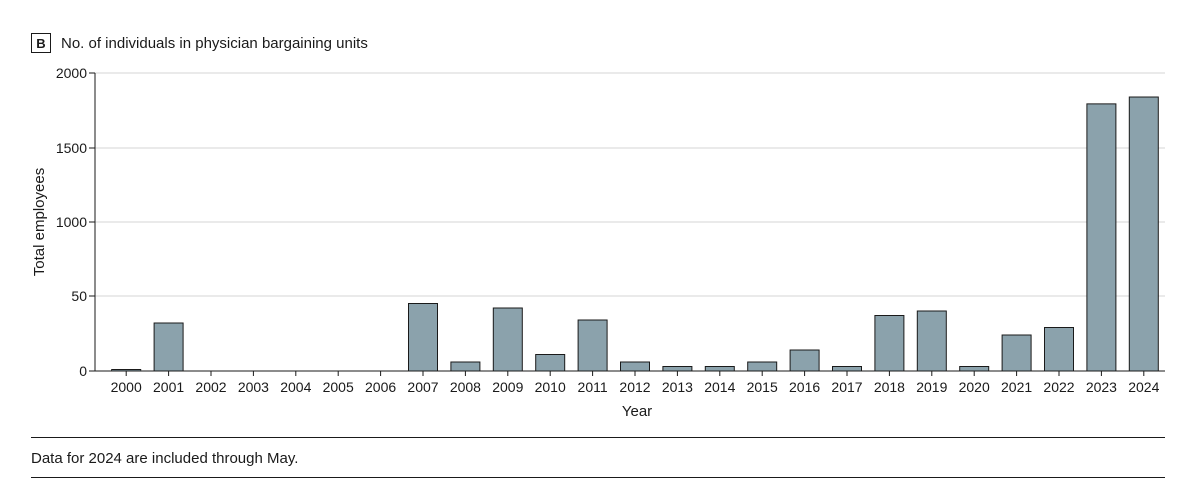 Image resolution: width=1200 pixels, height=496 pixels. What do you see at coordinates (719, 369) in the screenshot?
I see `bar-2014` at bounding box center [719, 369].